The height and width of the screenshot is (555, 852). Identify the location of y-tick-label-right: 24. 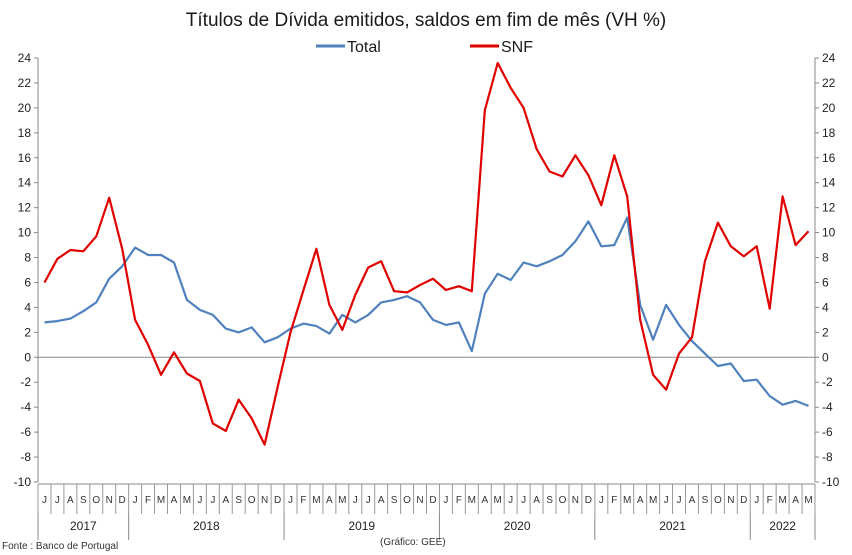
(829, 58).